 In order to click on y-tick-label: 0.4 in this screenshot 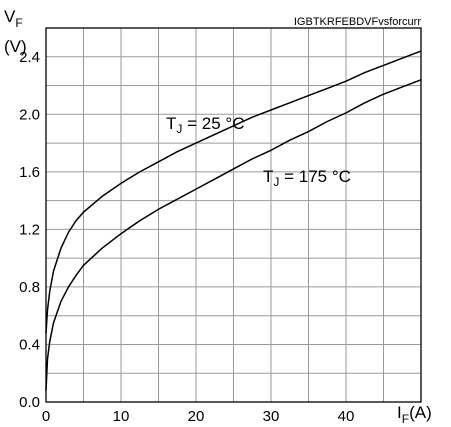, I will do `click(29, 344)`.